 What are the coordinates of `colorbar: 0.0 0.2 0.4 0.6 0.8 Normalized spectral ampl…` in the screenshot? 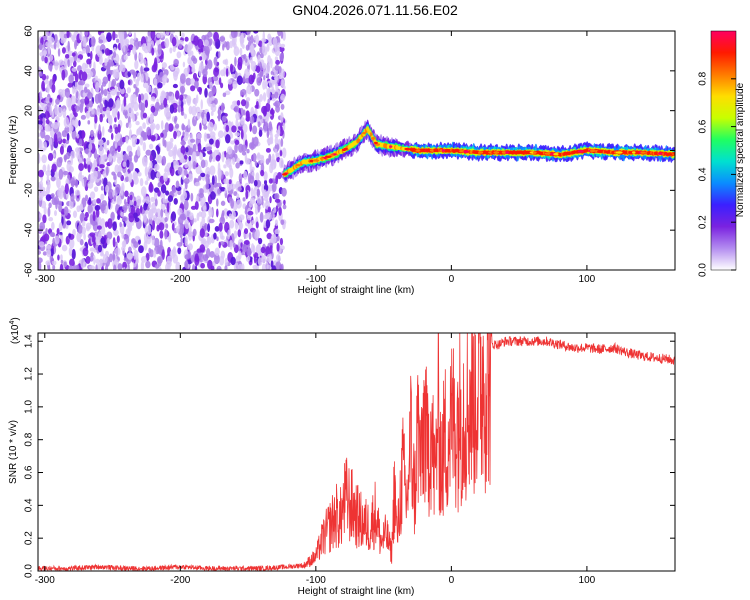 It's located at (722, 153).